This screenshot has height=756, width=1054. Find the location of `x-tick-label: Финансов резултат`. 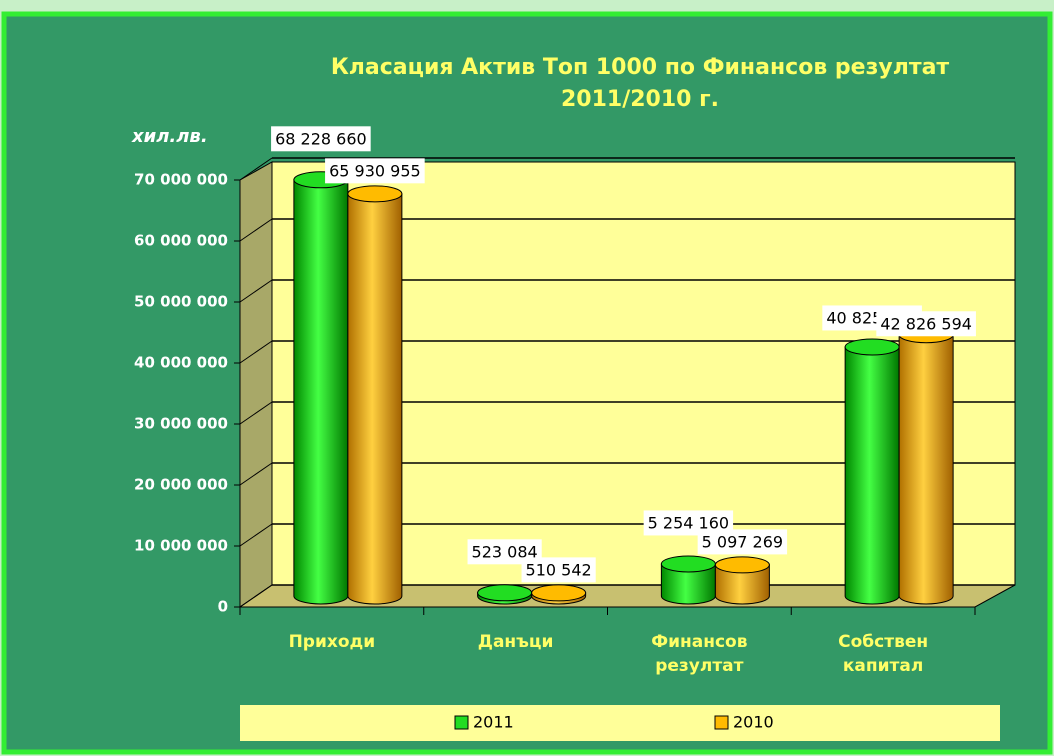

x-tick-label: Финансов резултат is located at coordinates (699, 654).